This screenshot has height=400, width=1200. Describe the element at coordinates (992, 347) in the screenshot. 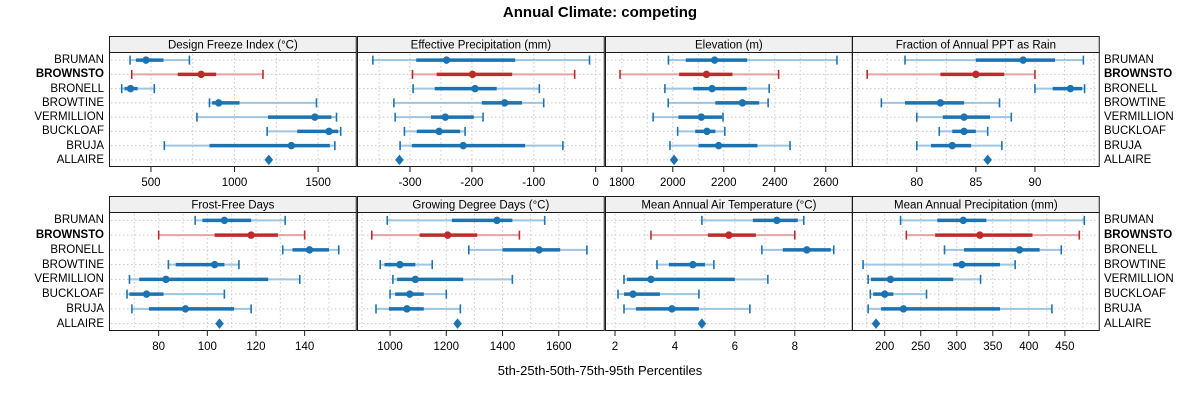

I see `tick-label: 350` at that location.